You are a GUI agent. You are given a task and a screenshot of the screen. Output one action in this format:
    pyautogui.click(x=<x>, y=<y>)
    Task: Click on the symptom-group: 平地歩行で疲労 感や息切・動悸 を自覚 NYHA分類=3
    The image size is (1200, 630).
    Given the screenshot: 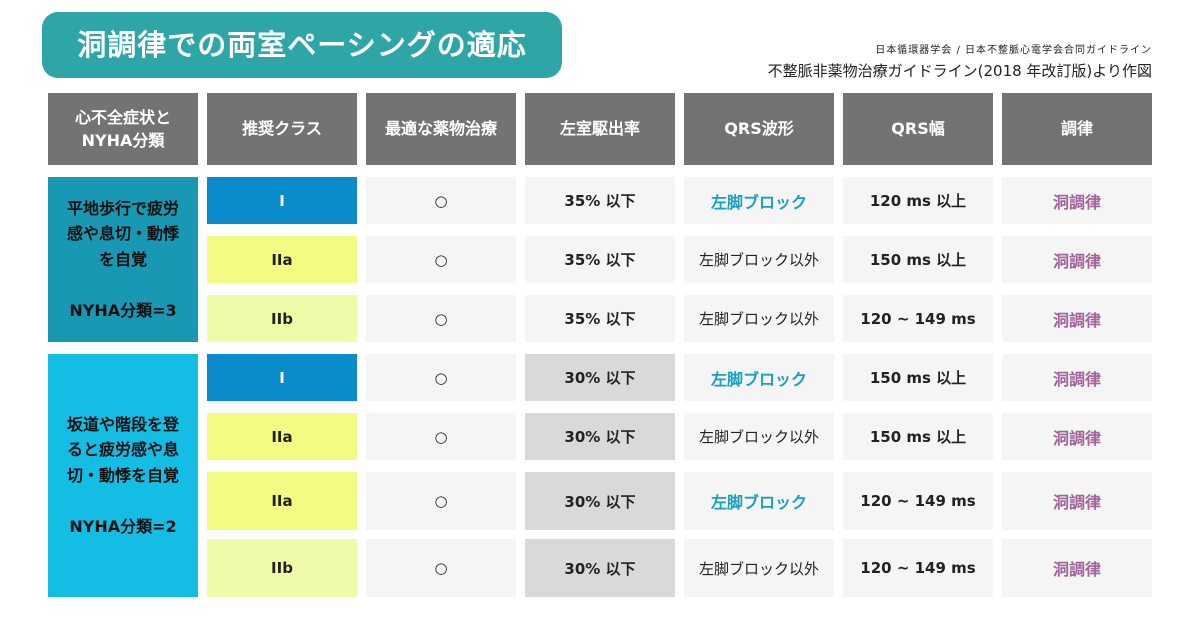 What is the action you would take?
    pyautogui.click(x=123, y=259)
    